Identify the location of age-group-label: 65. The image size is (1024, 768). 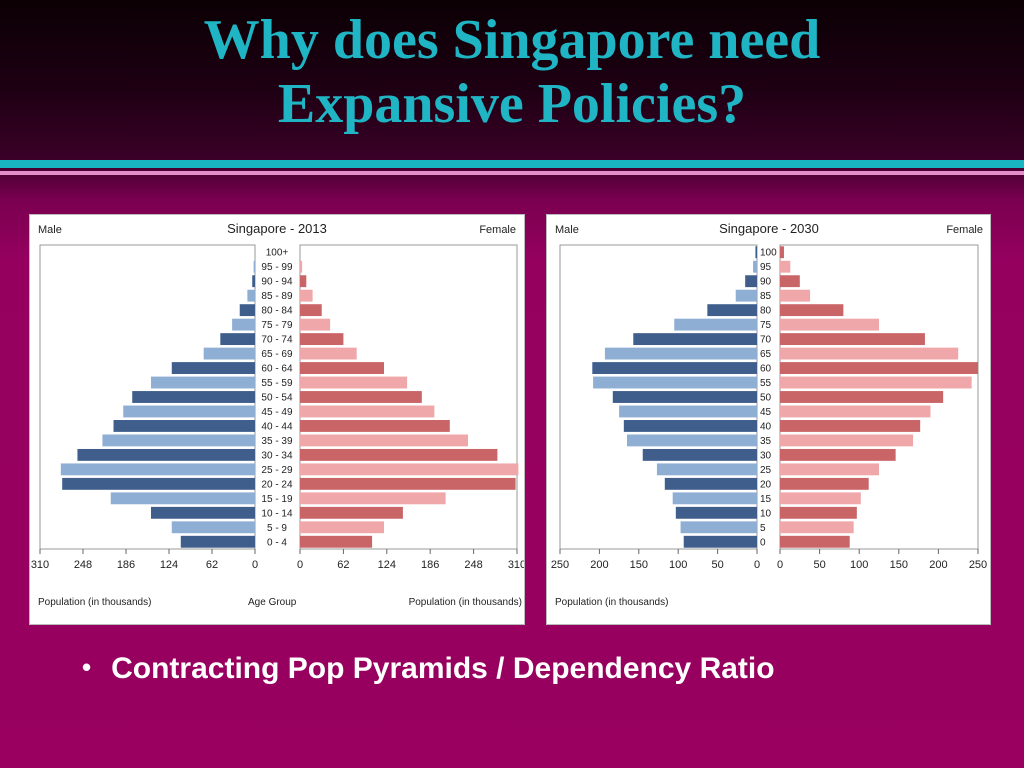
(766, 354).